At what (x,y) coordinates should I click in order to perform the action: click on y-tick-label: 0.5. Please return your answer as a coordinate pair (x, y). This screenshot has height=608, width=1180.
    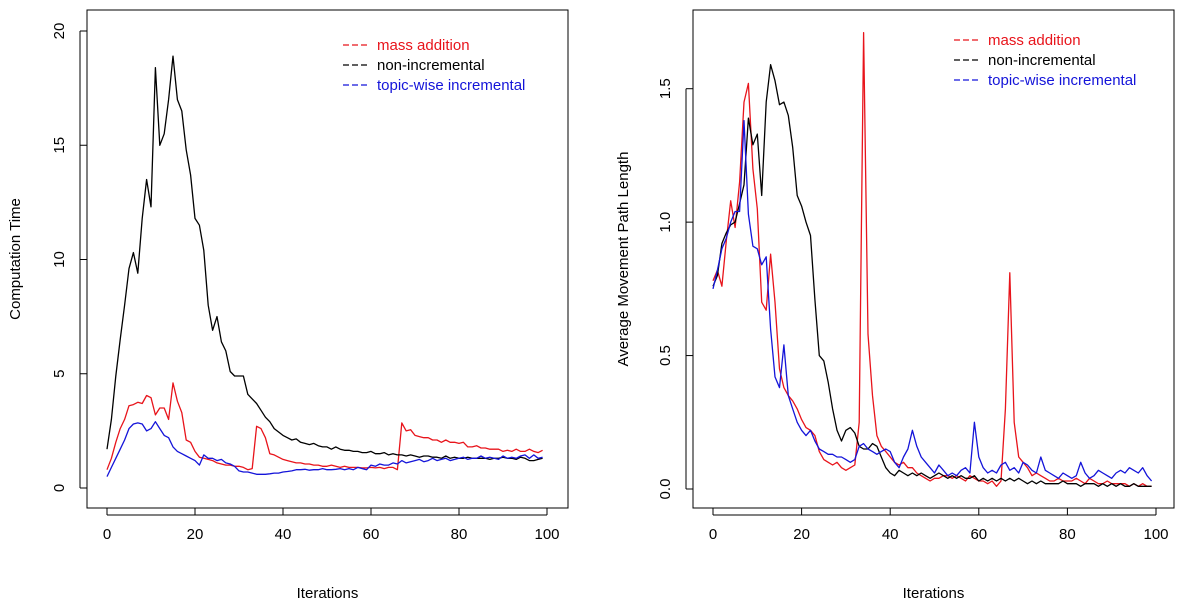
    Looking at the image, I should click on (665, 355).